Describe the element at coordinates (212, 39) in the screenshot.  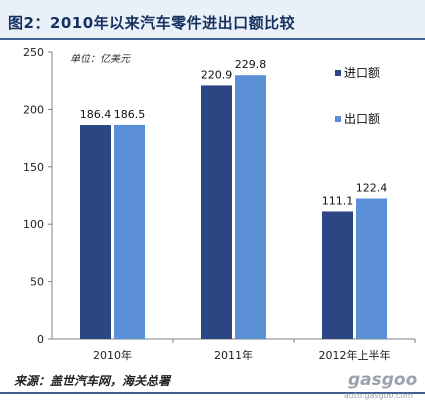
I see `title-divider` at that location.